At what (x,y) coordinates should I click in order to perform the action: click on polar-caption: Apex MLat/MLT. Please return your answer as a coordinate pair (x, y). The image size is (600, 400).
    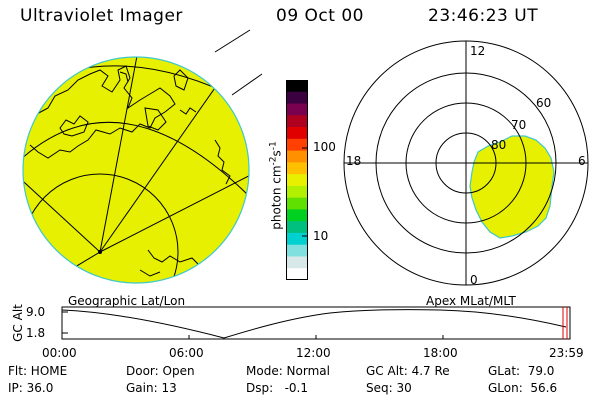
    Looking at the image, I should click on (471, 301).